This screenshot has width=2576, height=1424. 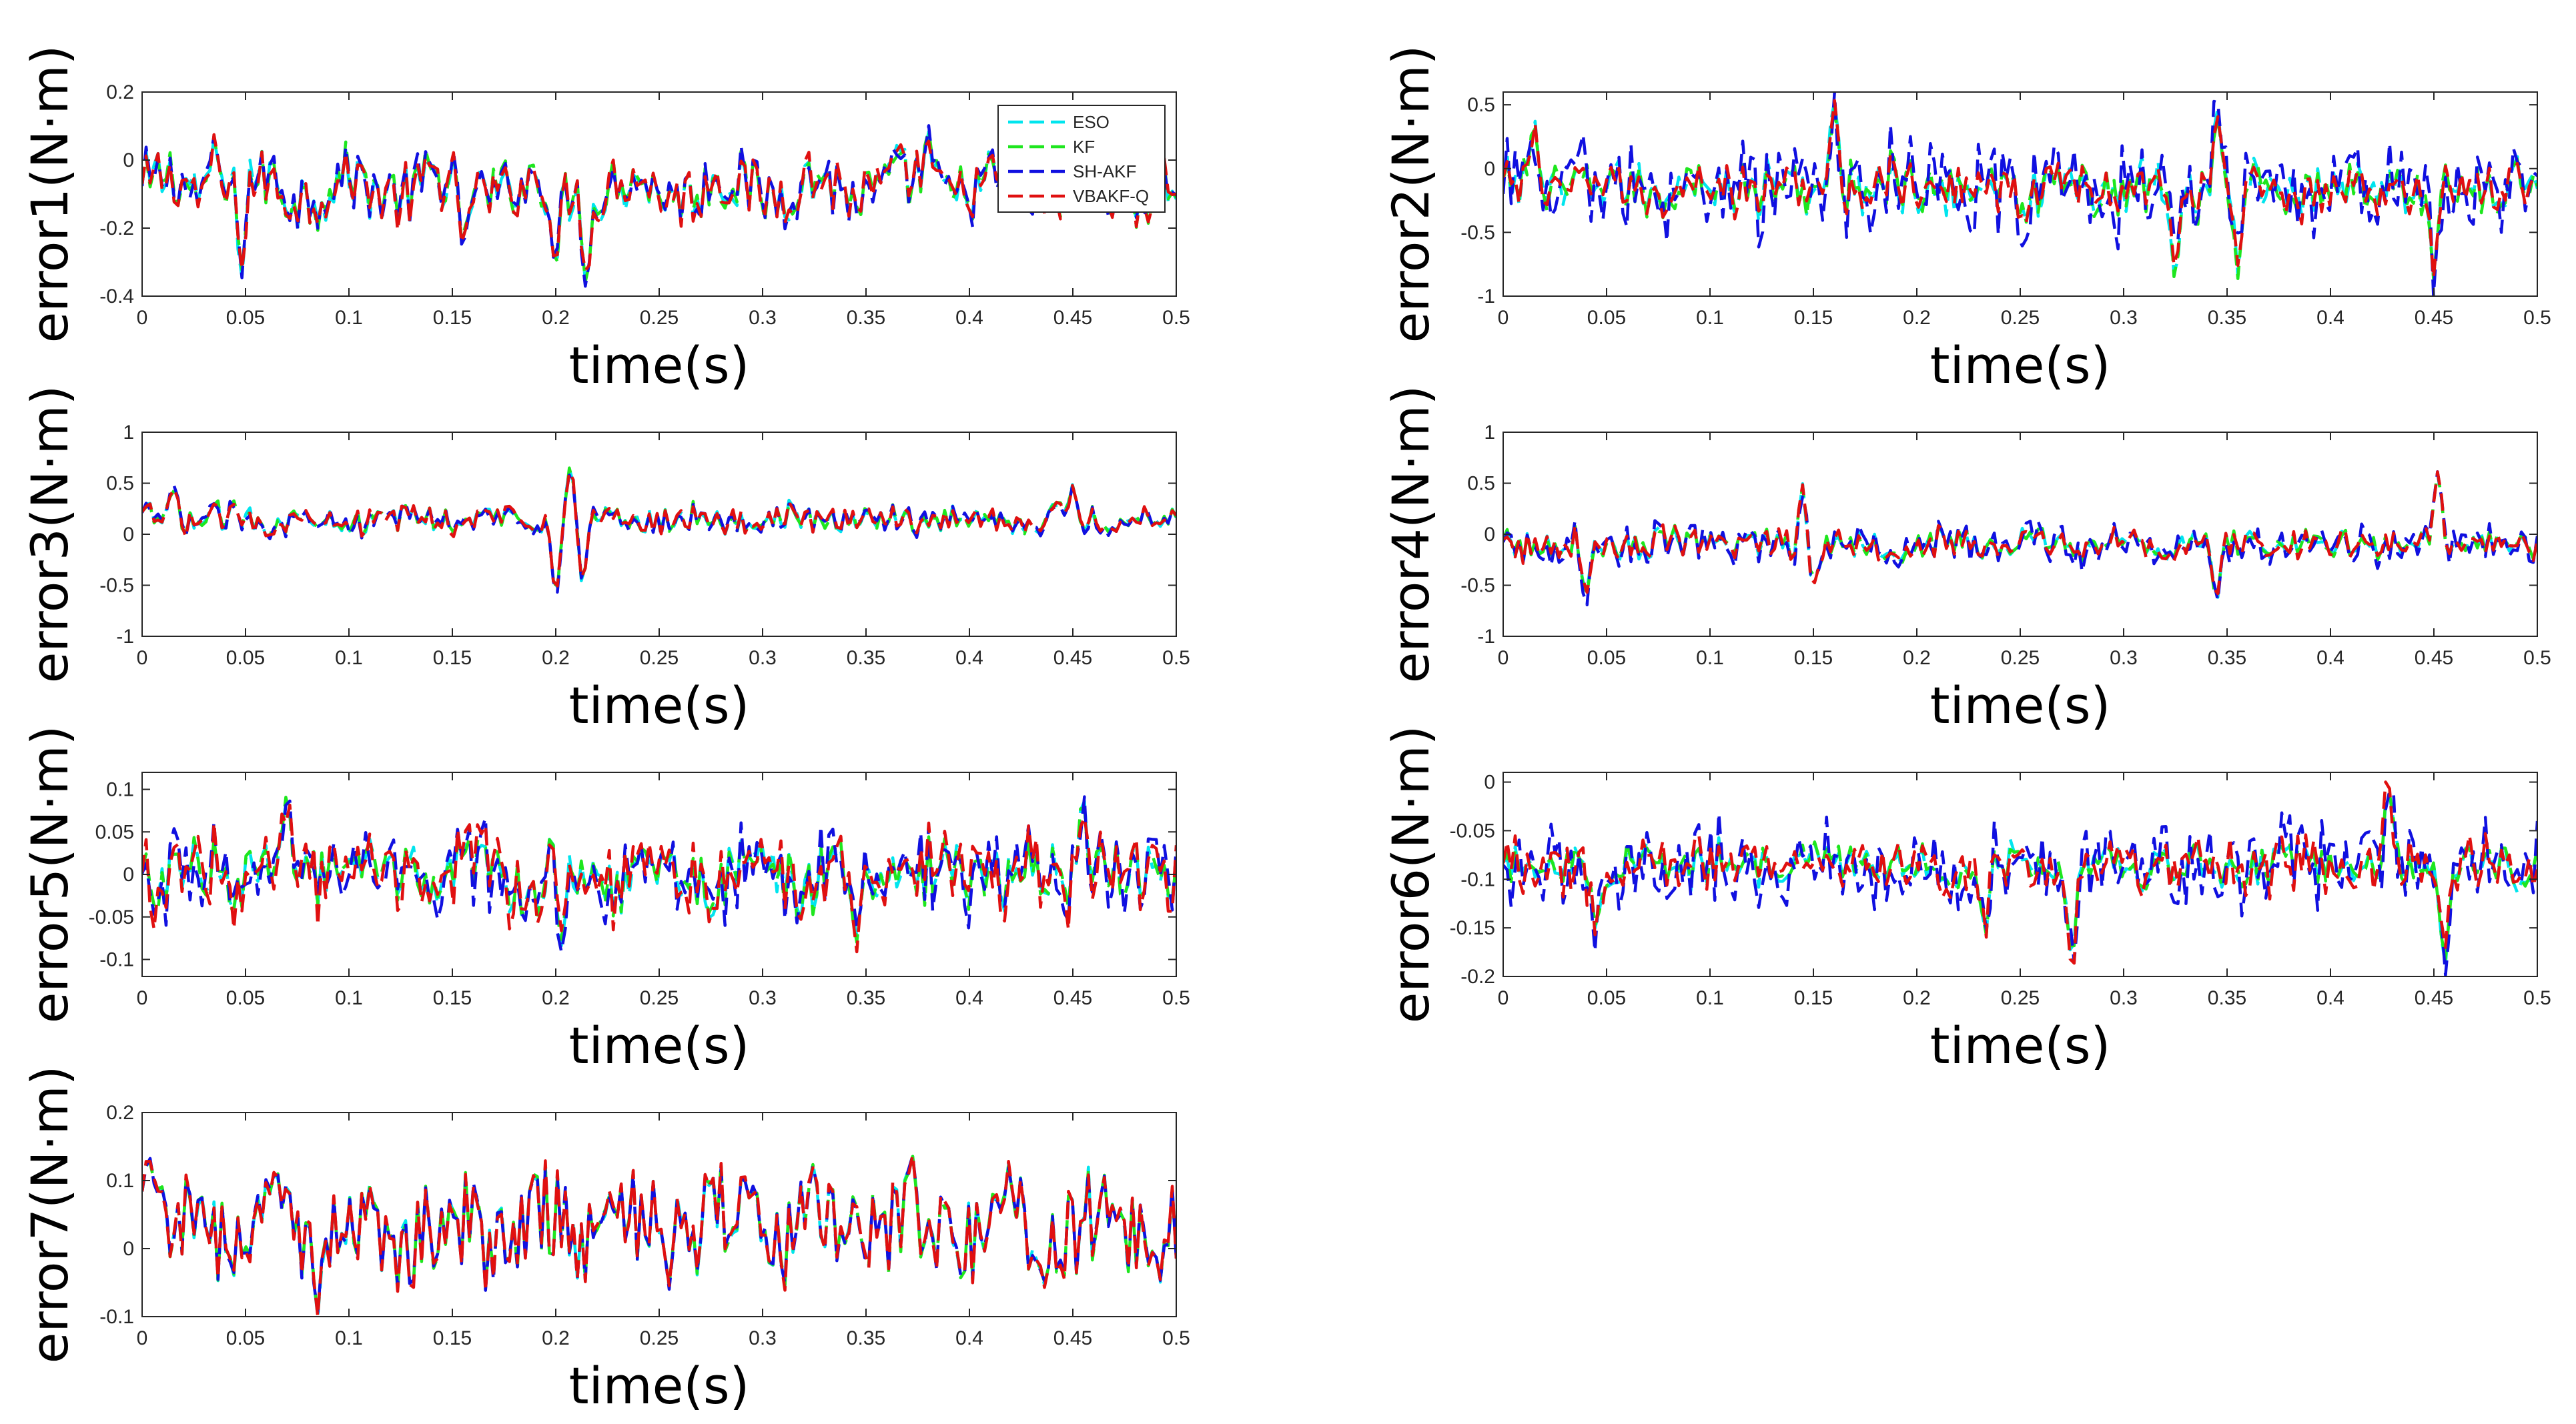 I want to click on legend-label-kf: KF, so click(x=1084, y=147).